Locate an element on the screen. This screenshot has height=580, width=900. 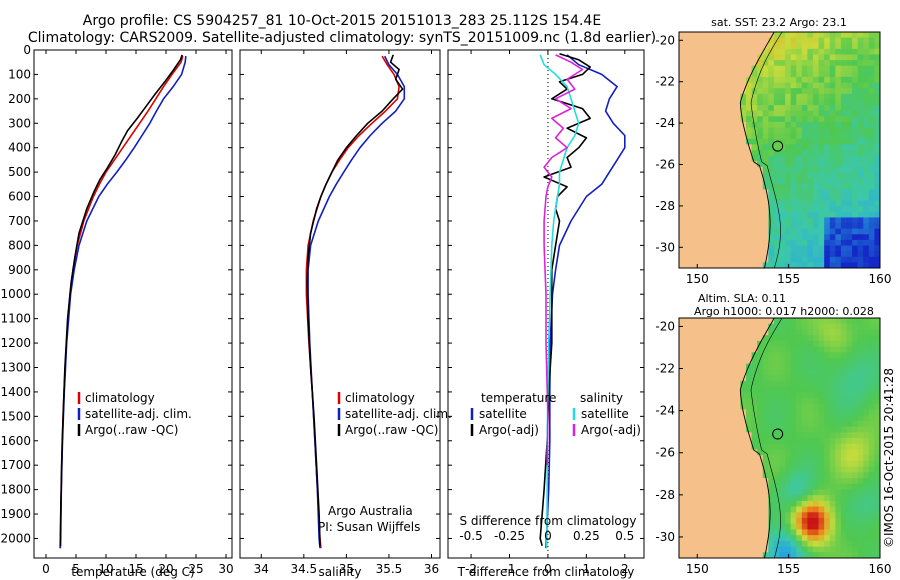
difference-top-label: S difference from climatology is located at coordinates (548, 521).